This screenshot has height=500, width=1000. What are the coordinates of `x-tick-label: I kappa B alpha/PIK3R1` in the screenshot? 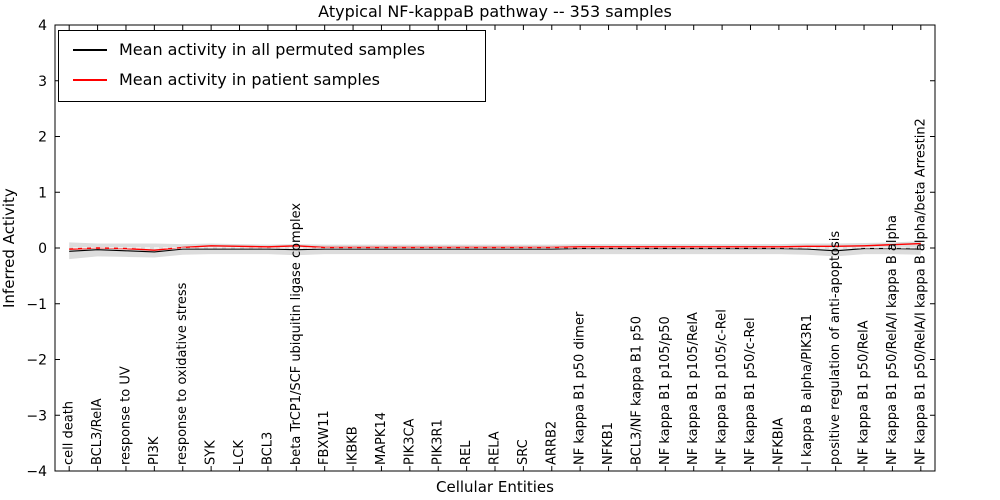 It's located at (807, 389).